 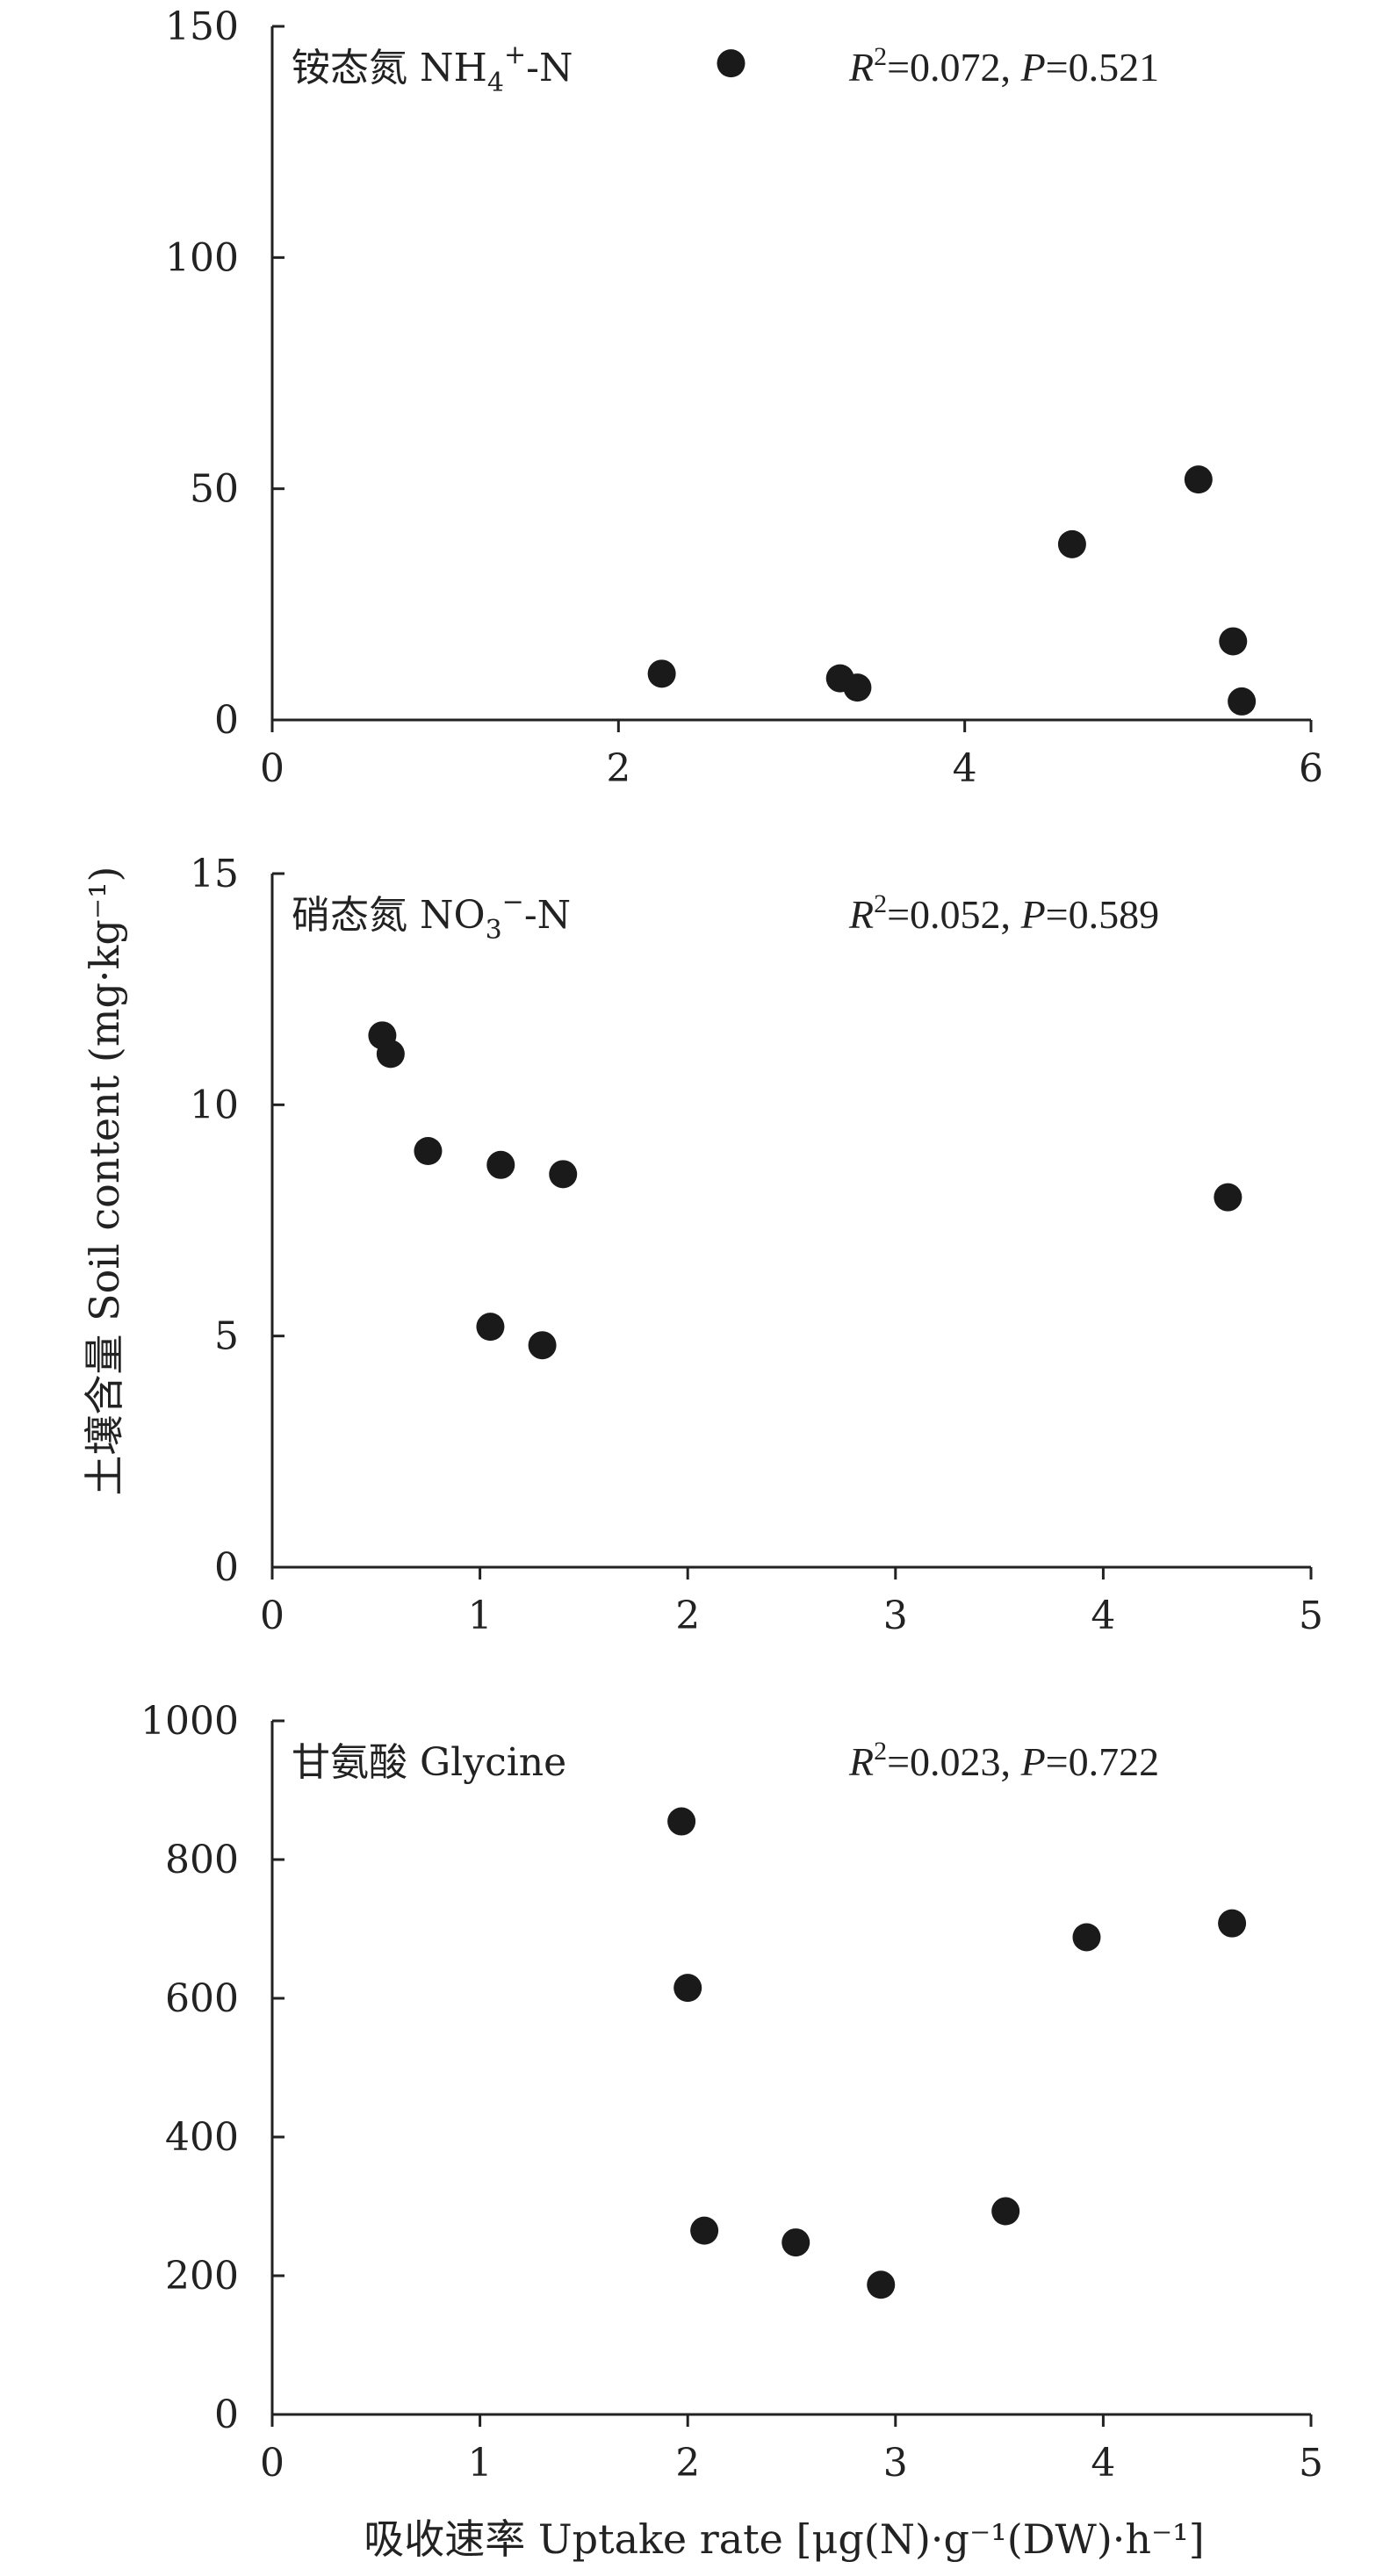 What do you see at coordinates (202, 2276) in the screenshot?
I see `y-tick-label: 200` at bounding box center [202, 2276].